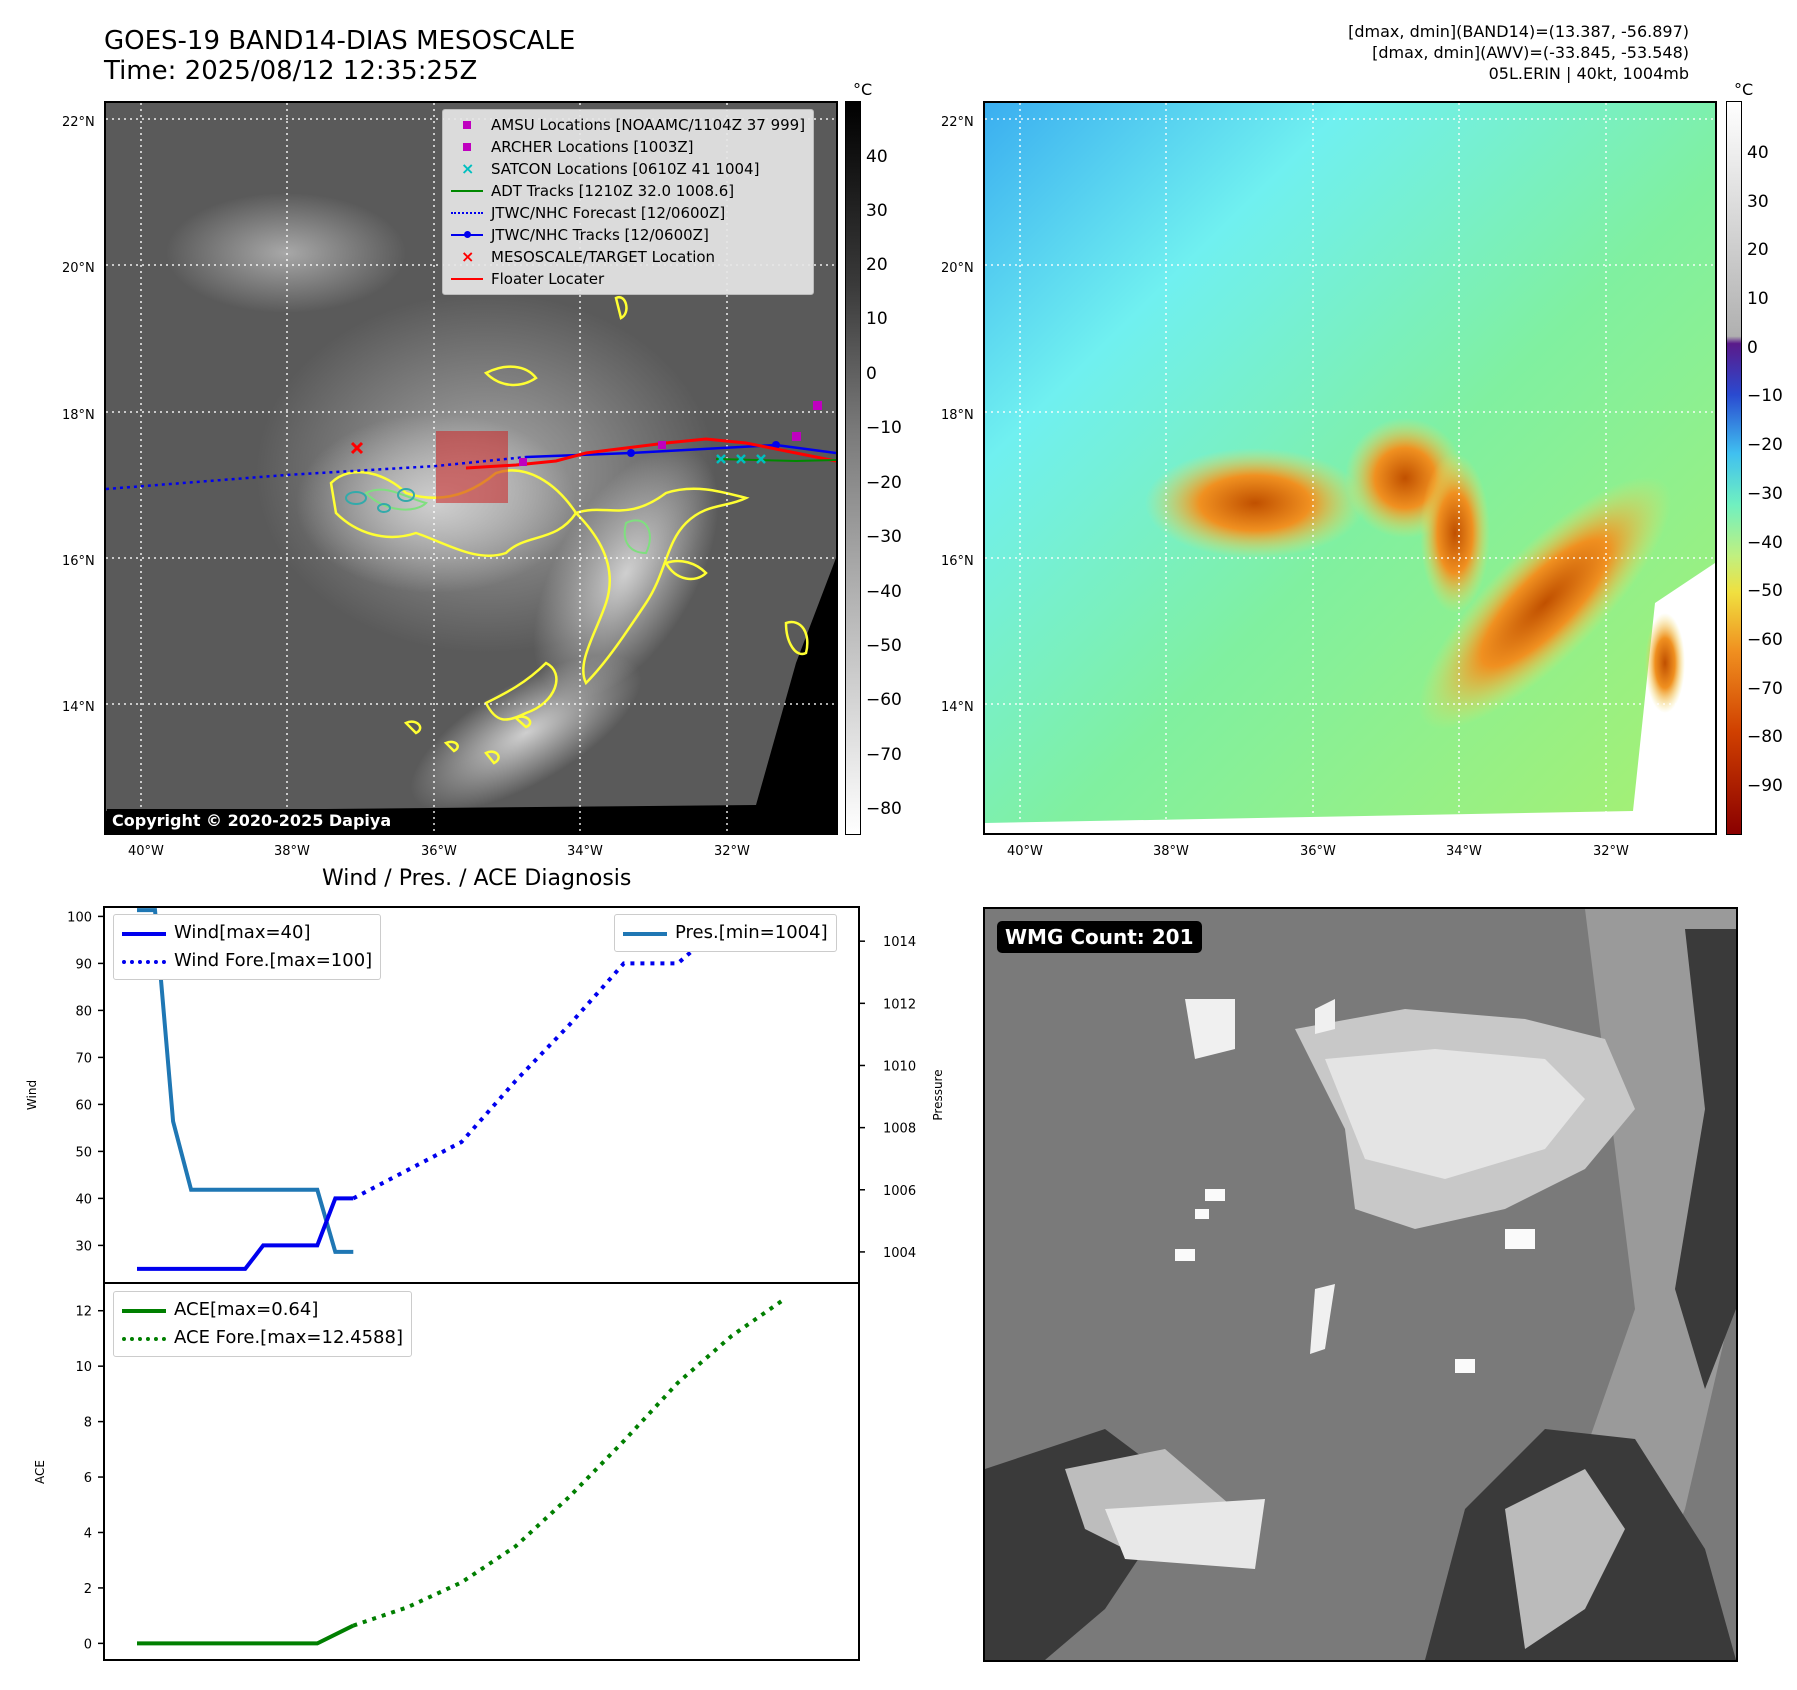  What do you see at coordinates (1758, 250) in the screenshot?
I see `cbr-tick: 20` at bounding box center [1758, 250].